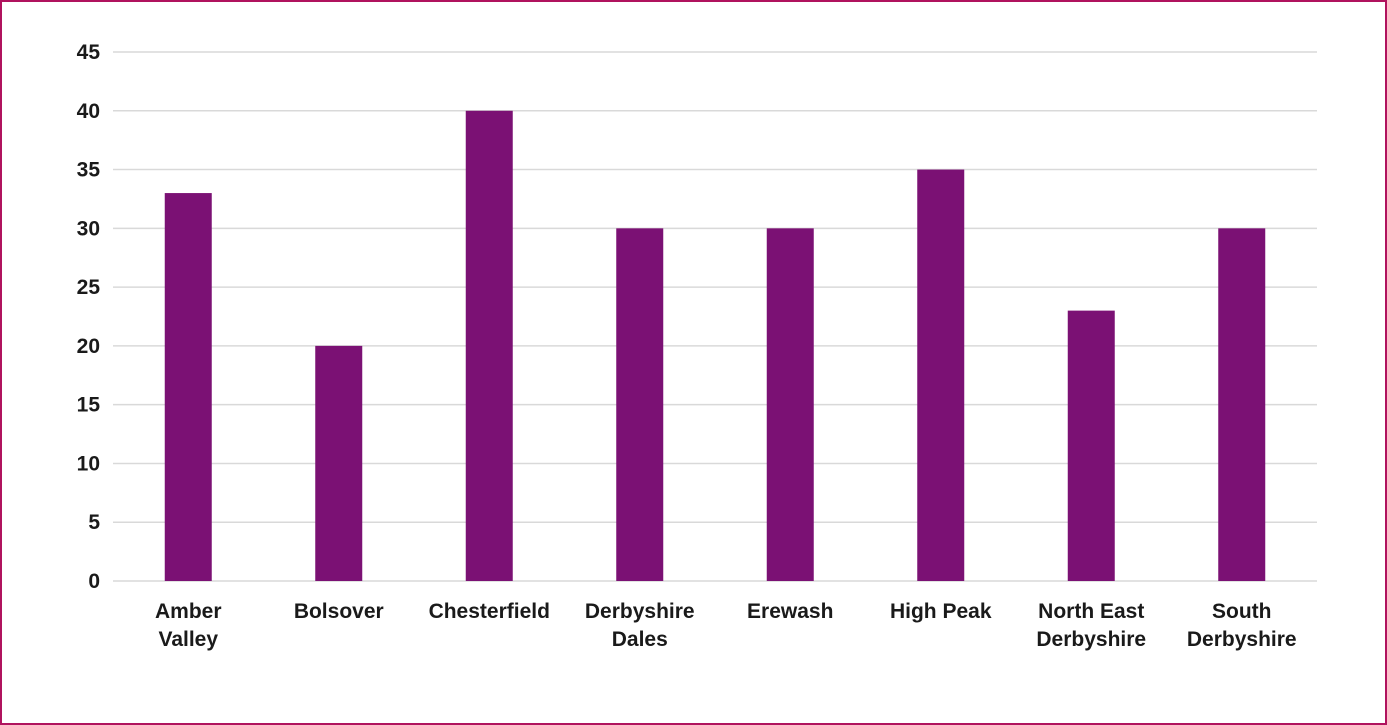  What do you see at coordinates (88, 346) in the screenshot?
I see `y-tick-label: 20` at bounding box center [88, 346].